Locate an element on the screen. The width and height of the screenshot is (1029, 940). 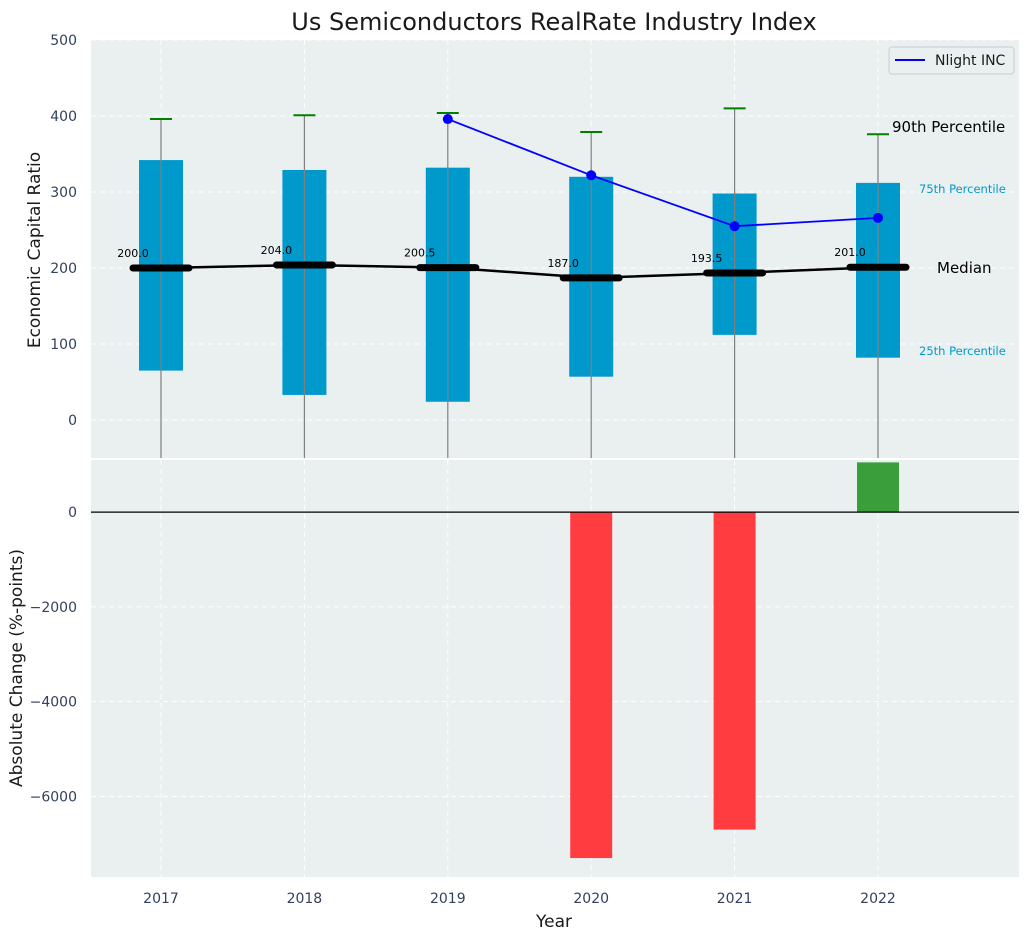
change-bar-2022 is located at coordinates (878, 487).